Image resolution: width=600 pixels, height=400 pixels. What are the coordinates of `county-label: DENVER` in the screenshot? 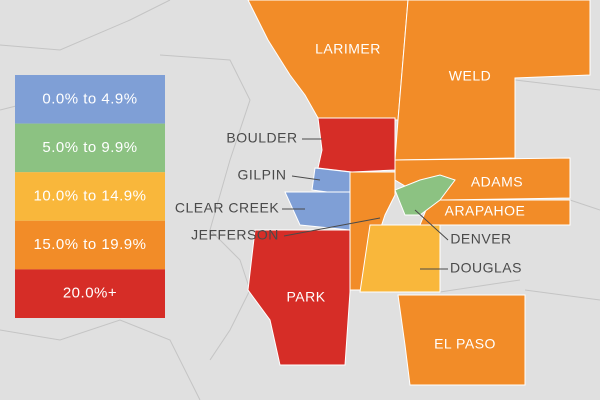 It's located at (480, 239).